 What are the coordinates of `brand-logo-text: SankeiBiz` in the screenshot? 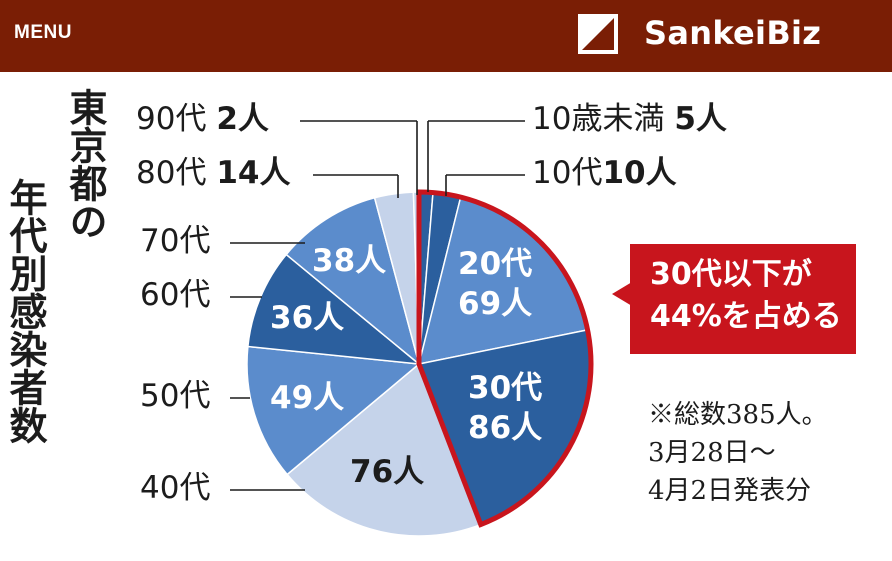 It's located at (733, 33).